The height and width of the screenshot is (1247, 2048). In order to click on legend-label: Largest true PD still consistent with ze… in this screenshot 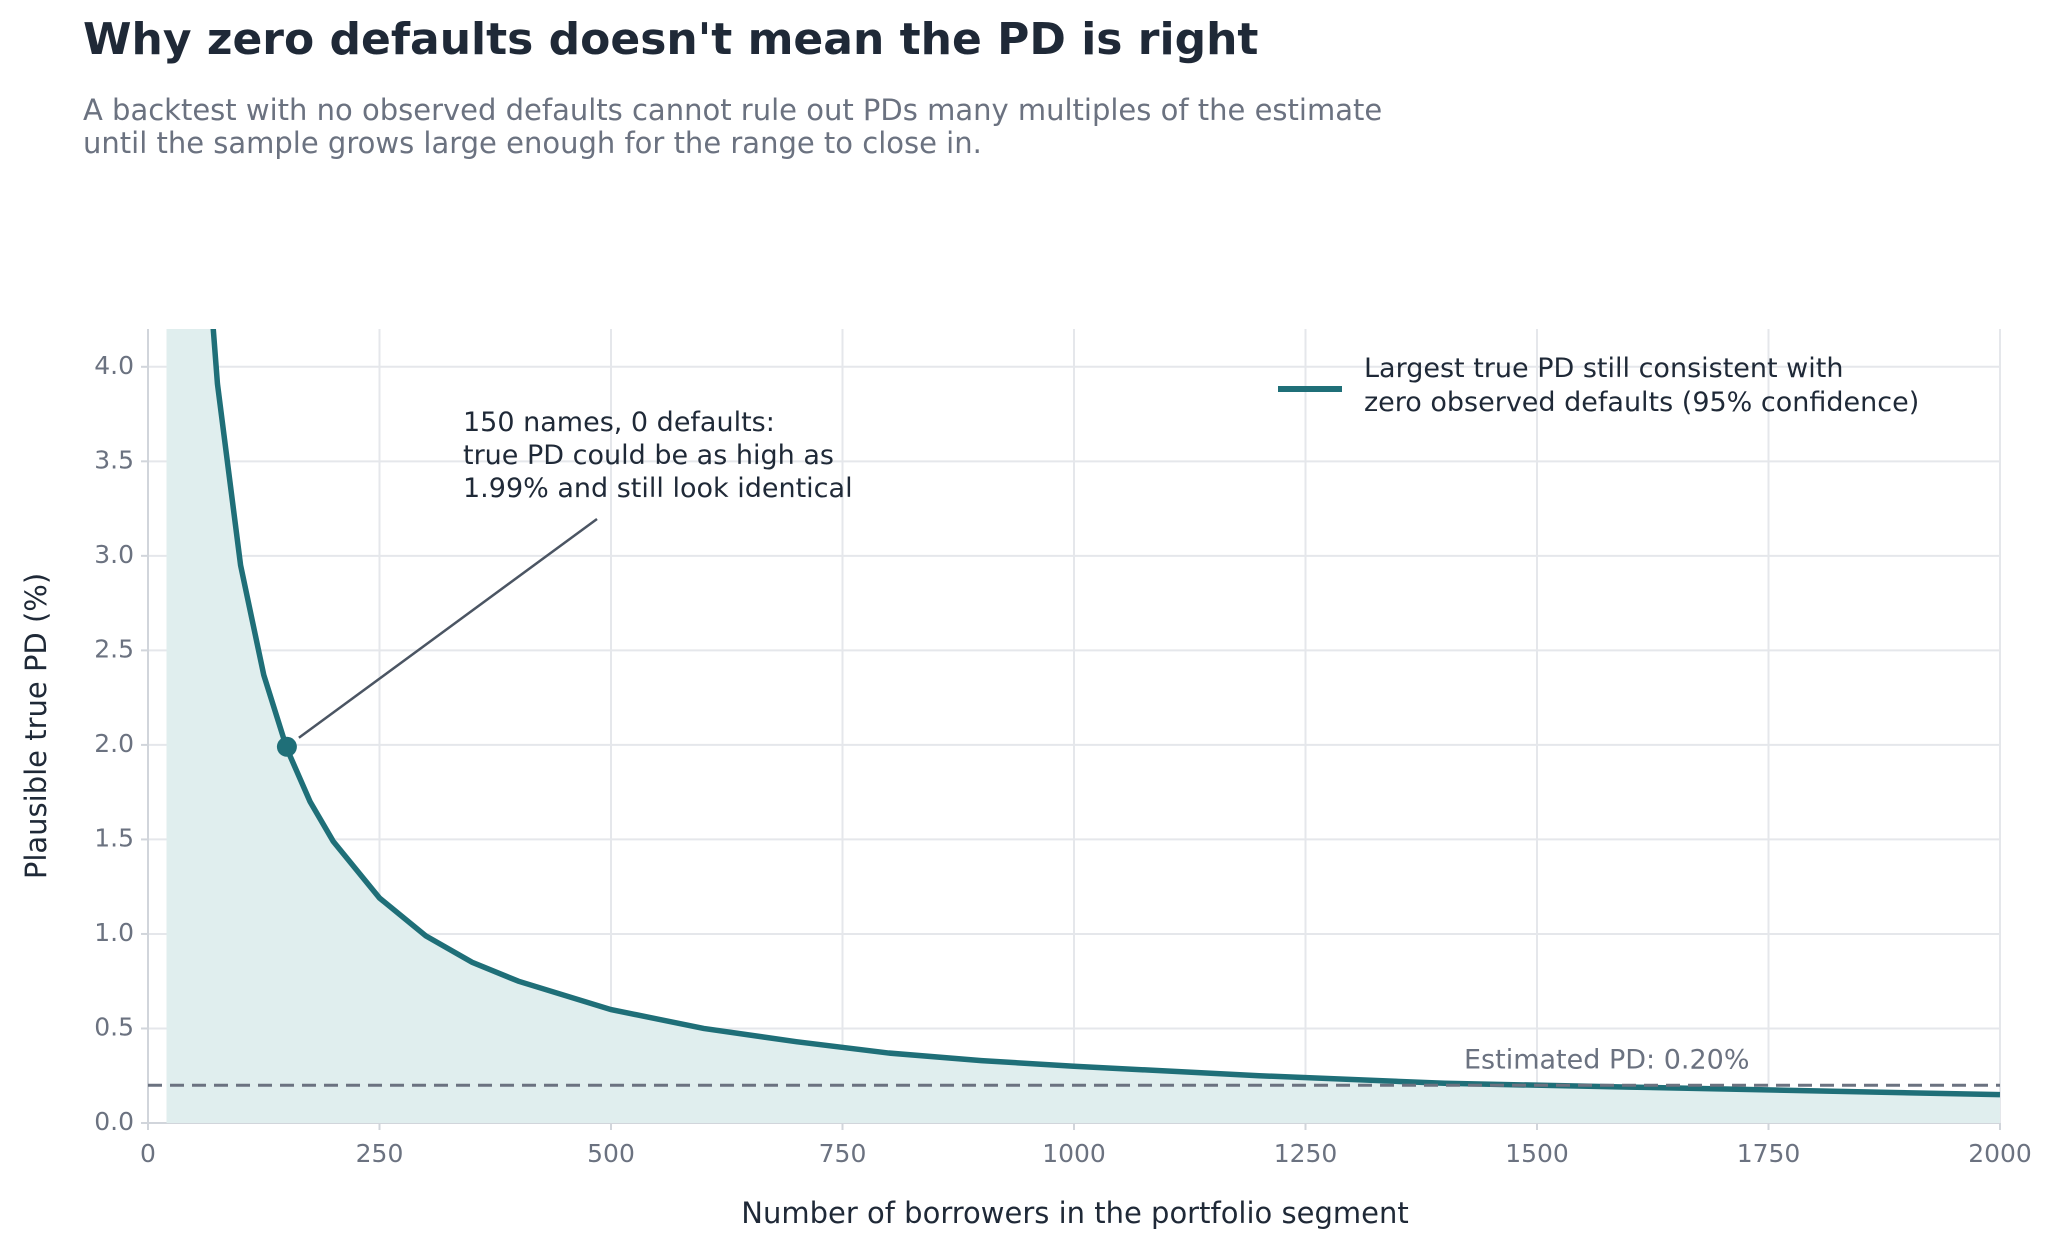, I will do `click(1642, 385)`.